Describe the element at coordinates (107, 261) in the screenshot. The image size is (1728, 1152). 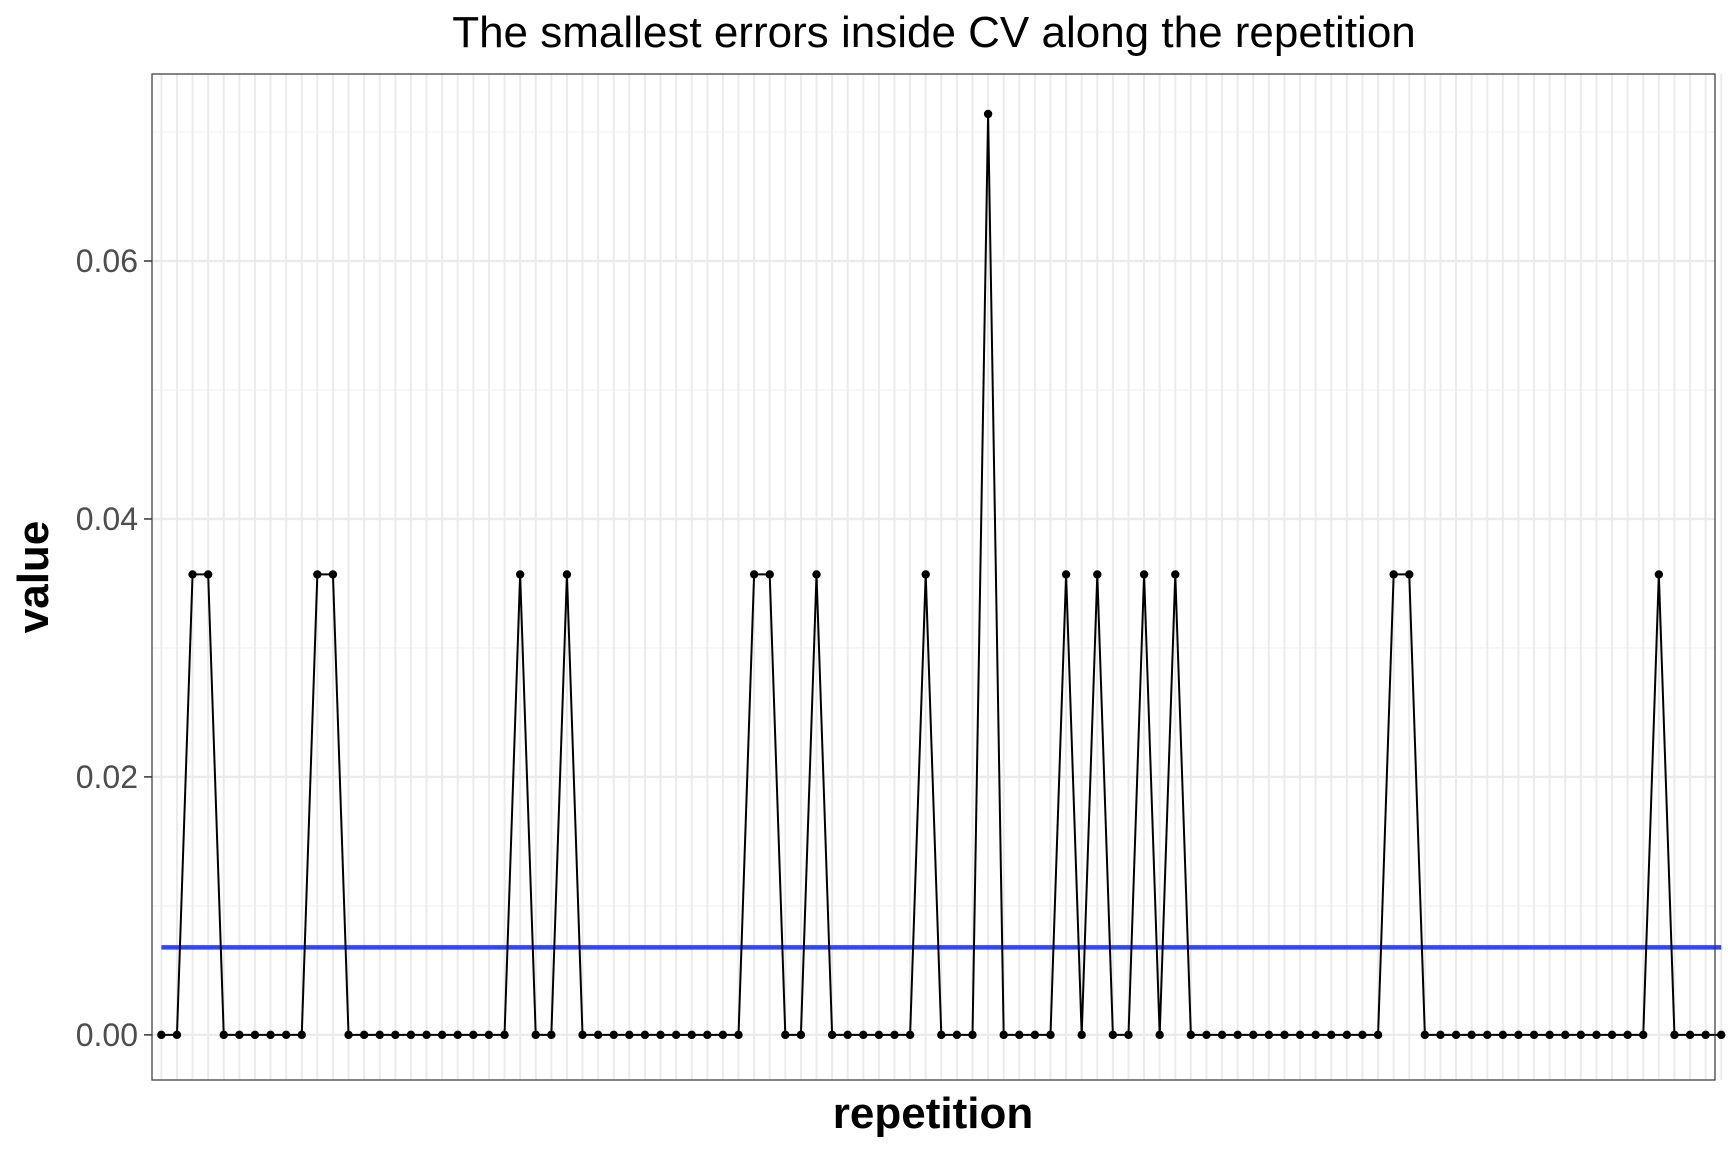
I see `y-tick-label: 0.06` at that location.